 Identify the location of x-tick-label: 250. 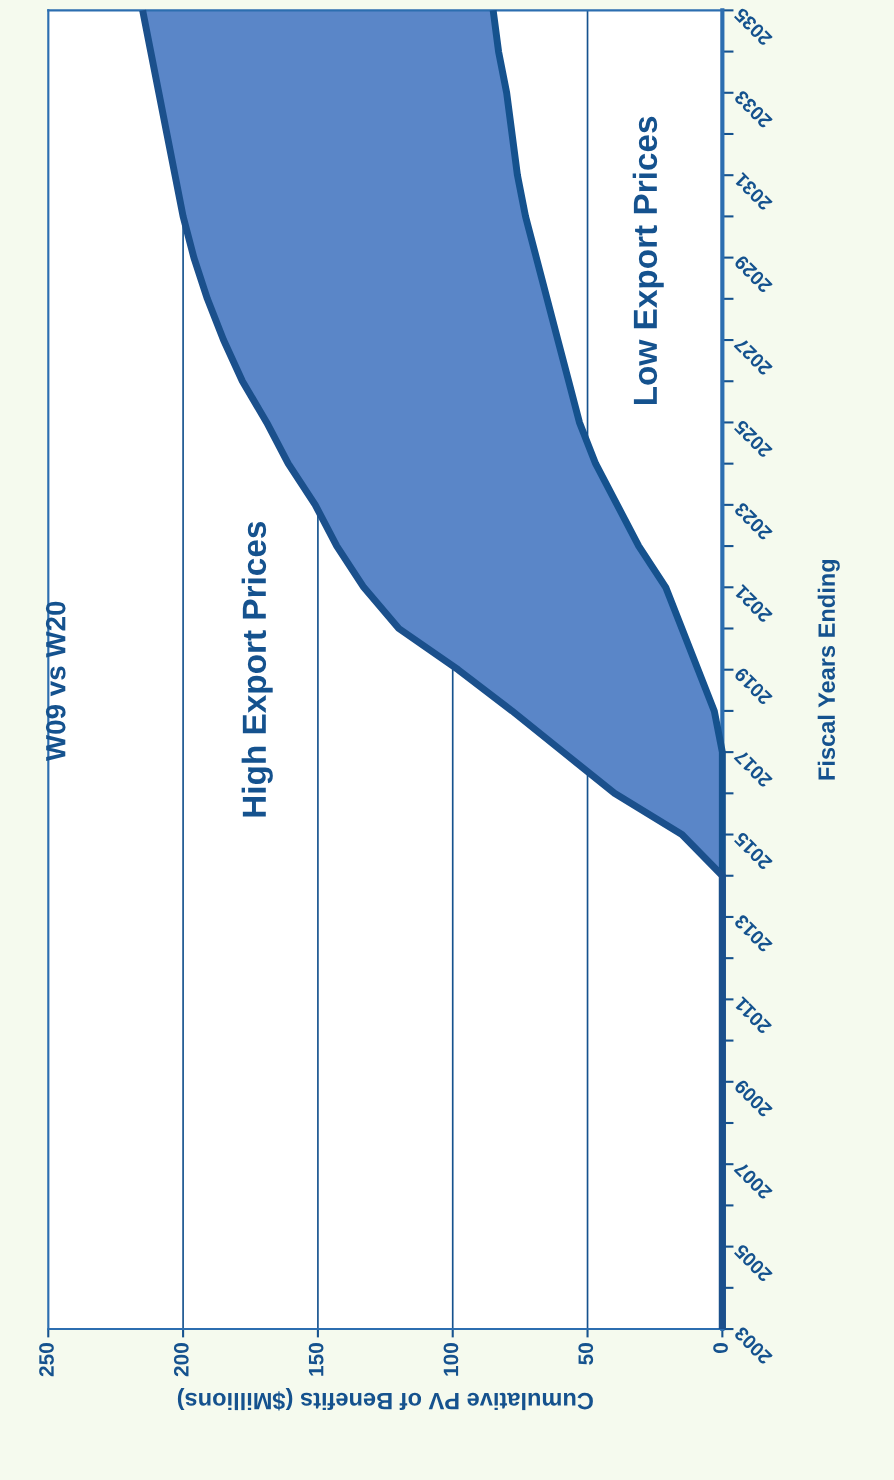
(46, 1360).